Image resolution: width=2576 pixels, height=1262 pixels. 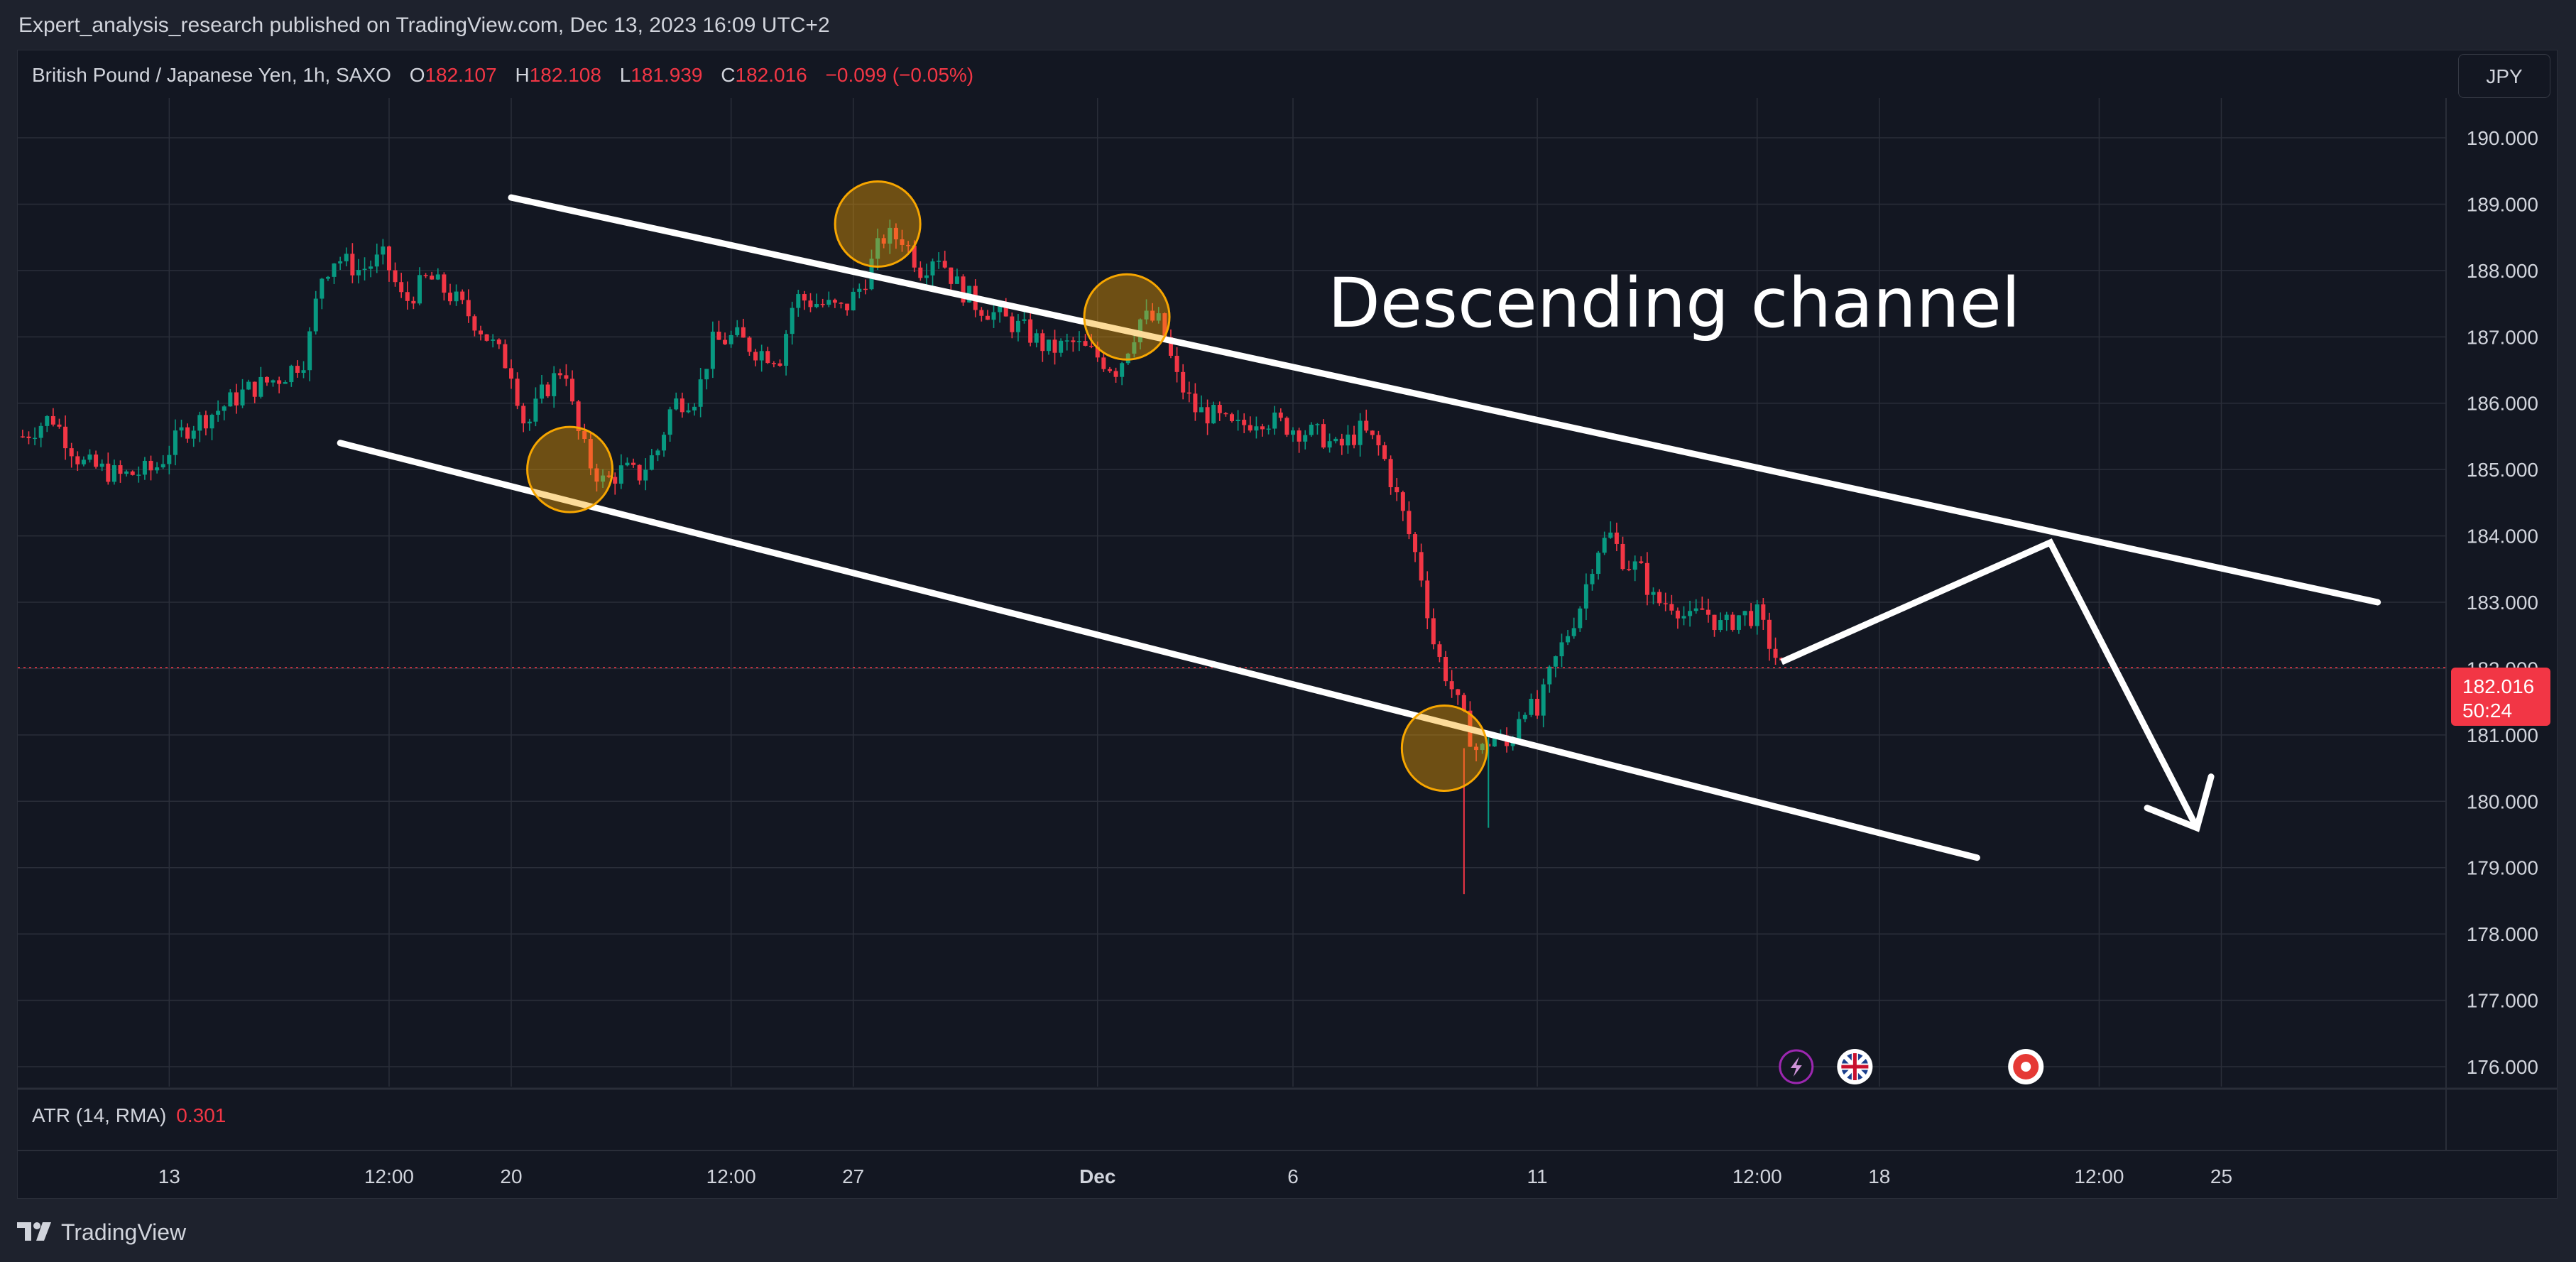 What do you see at coordinates (129, 1115) in the screenshot?
I see `atr-legend: ATR (14, RMA) 0.301` at bounding box center [129, 1115].